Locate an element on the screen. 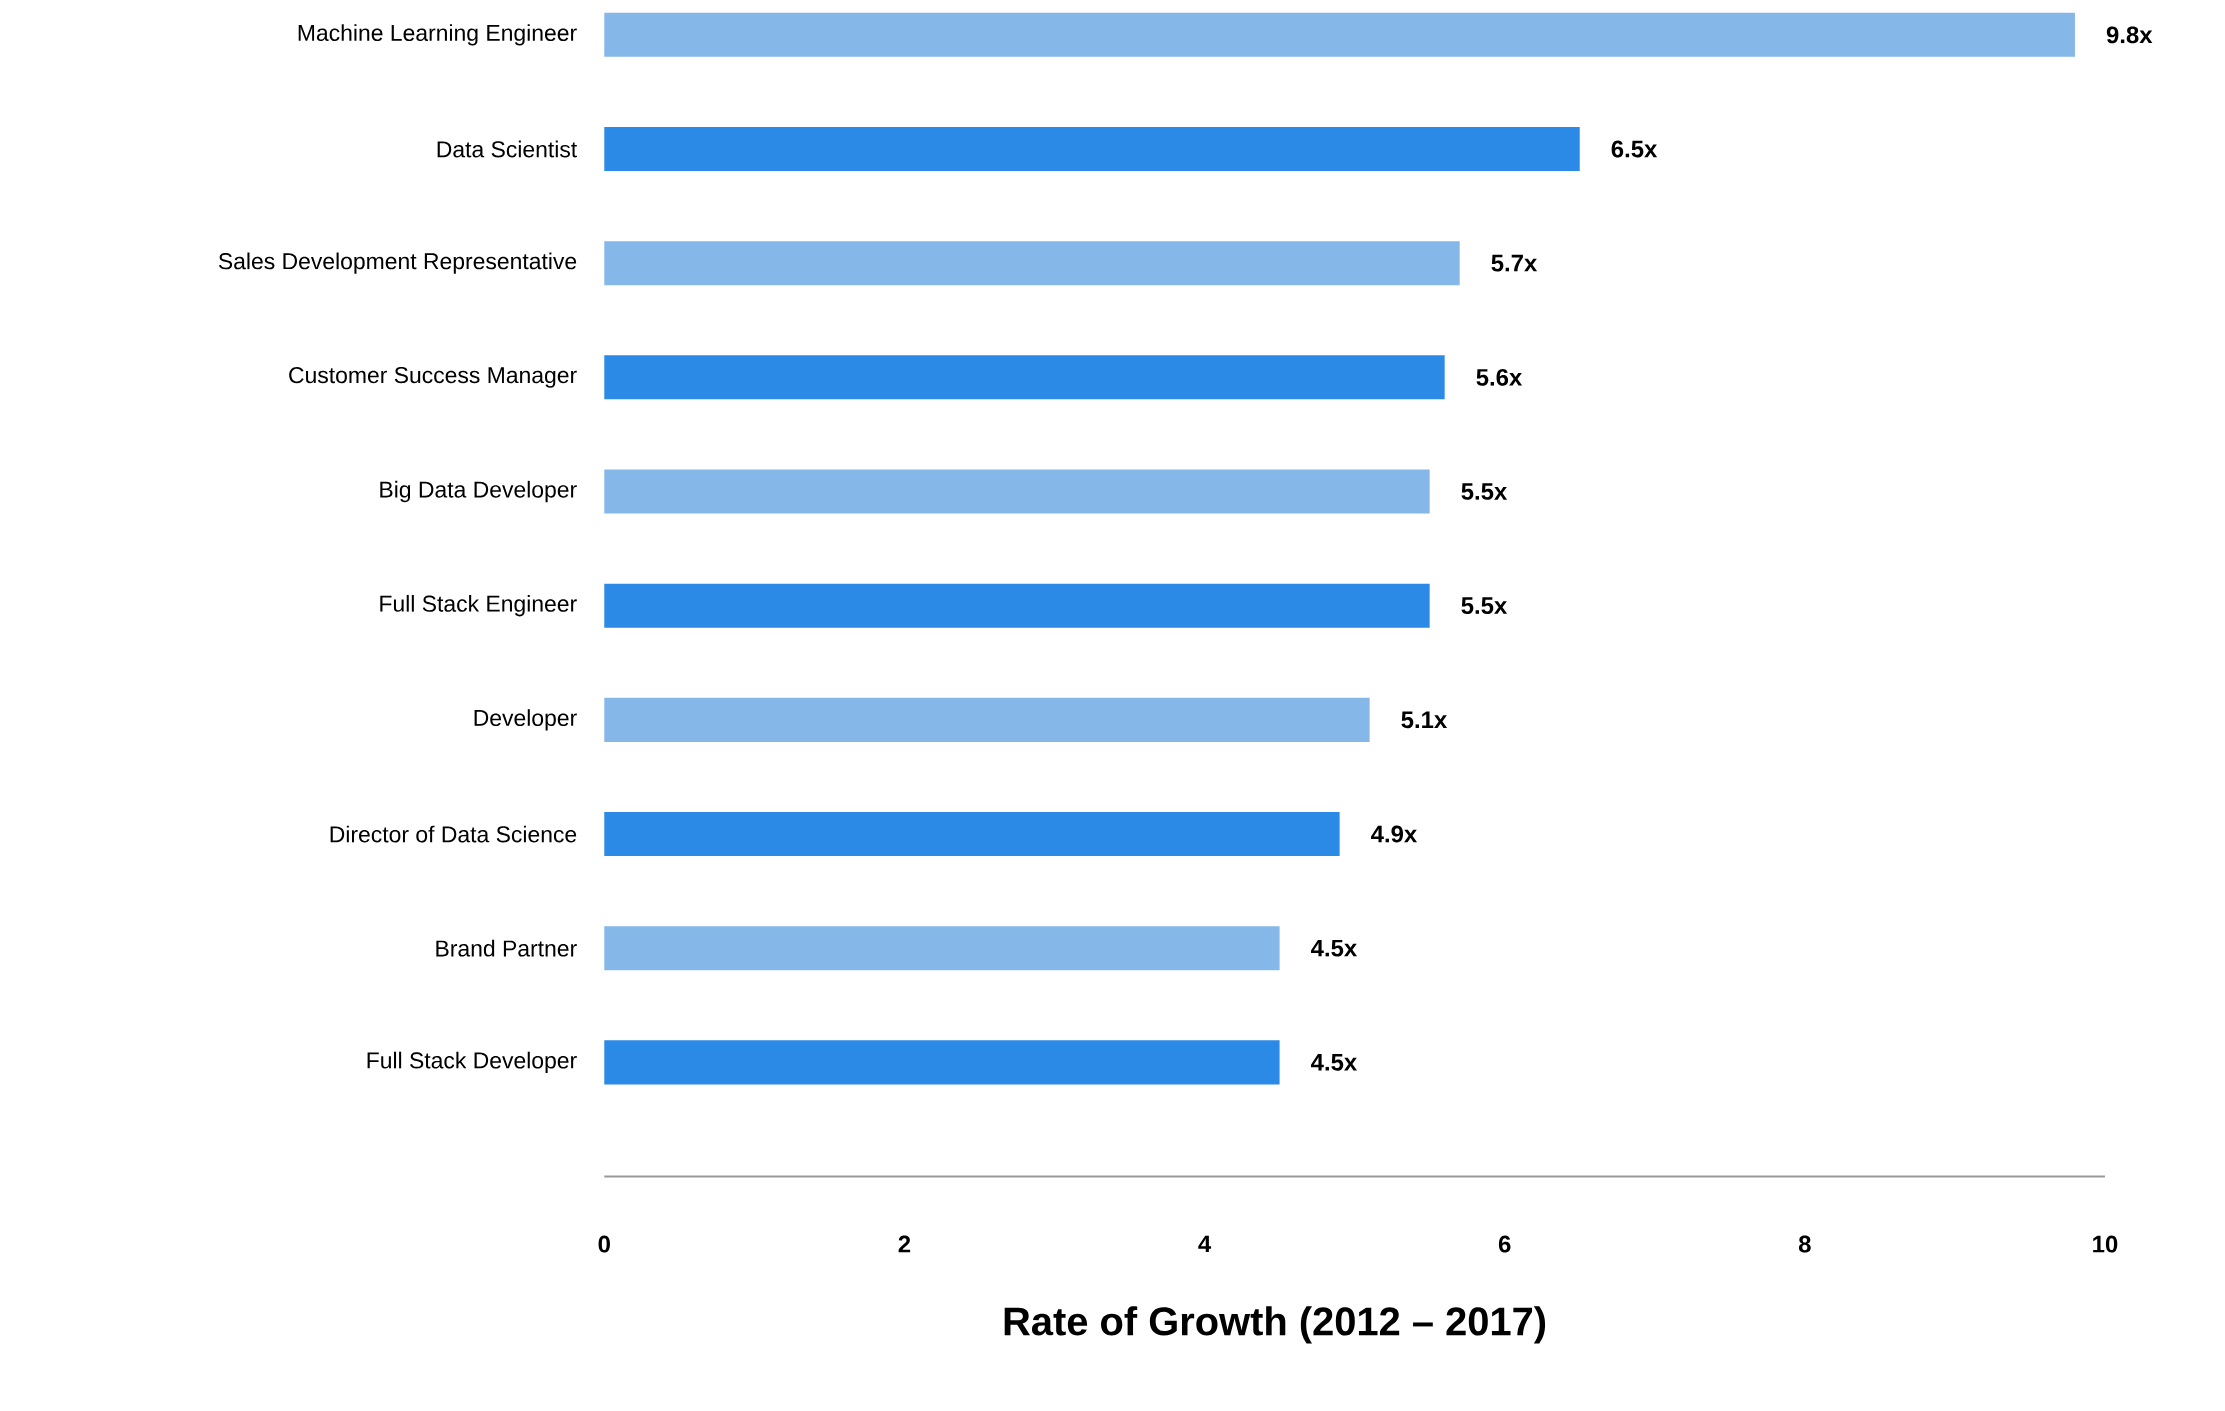  x-tick-label: 6 is located at coordinates (1504, 1244).